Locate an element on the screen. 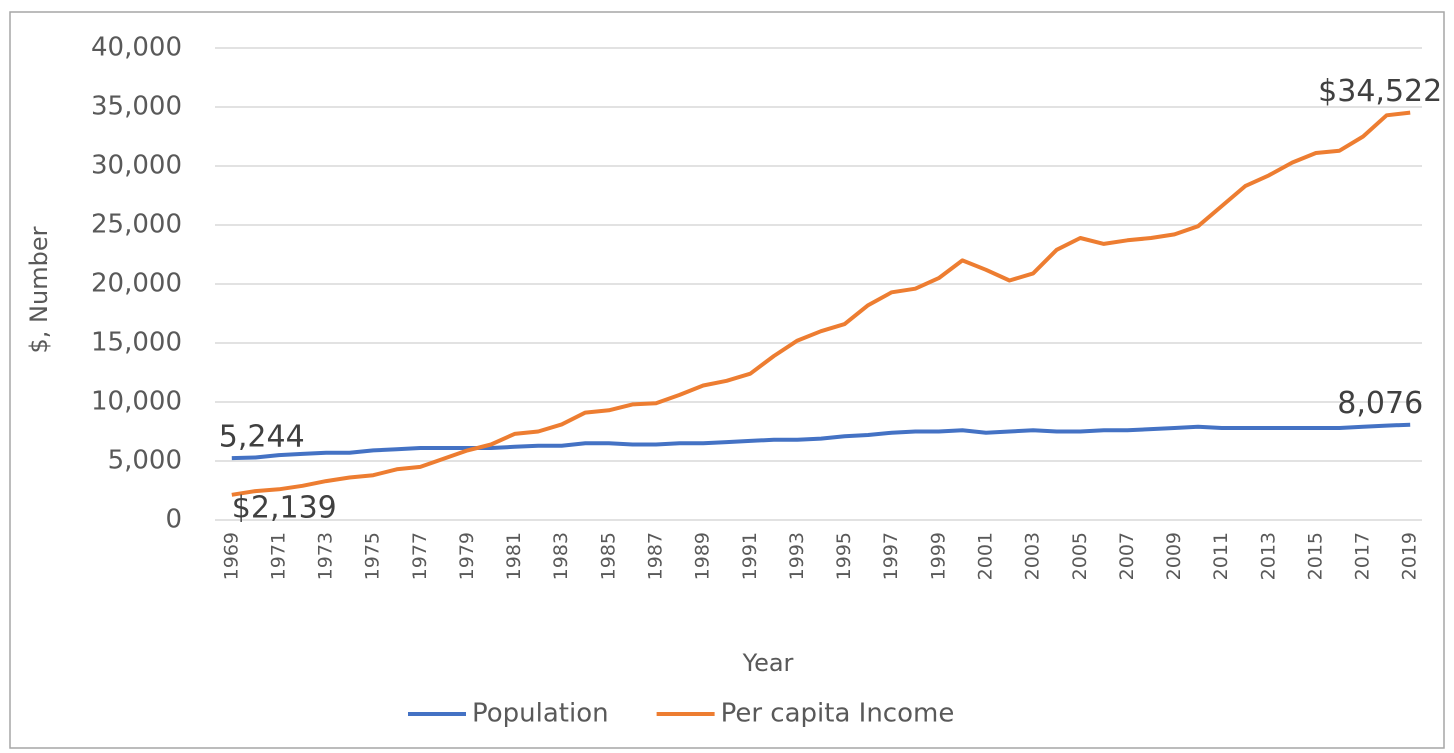  x-tick-label: 2011 is located at coordinates (1221, 556).